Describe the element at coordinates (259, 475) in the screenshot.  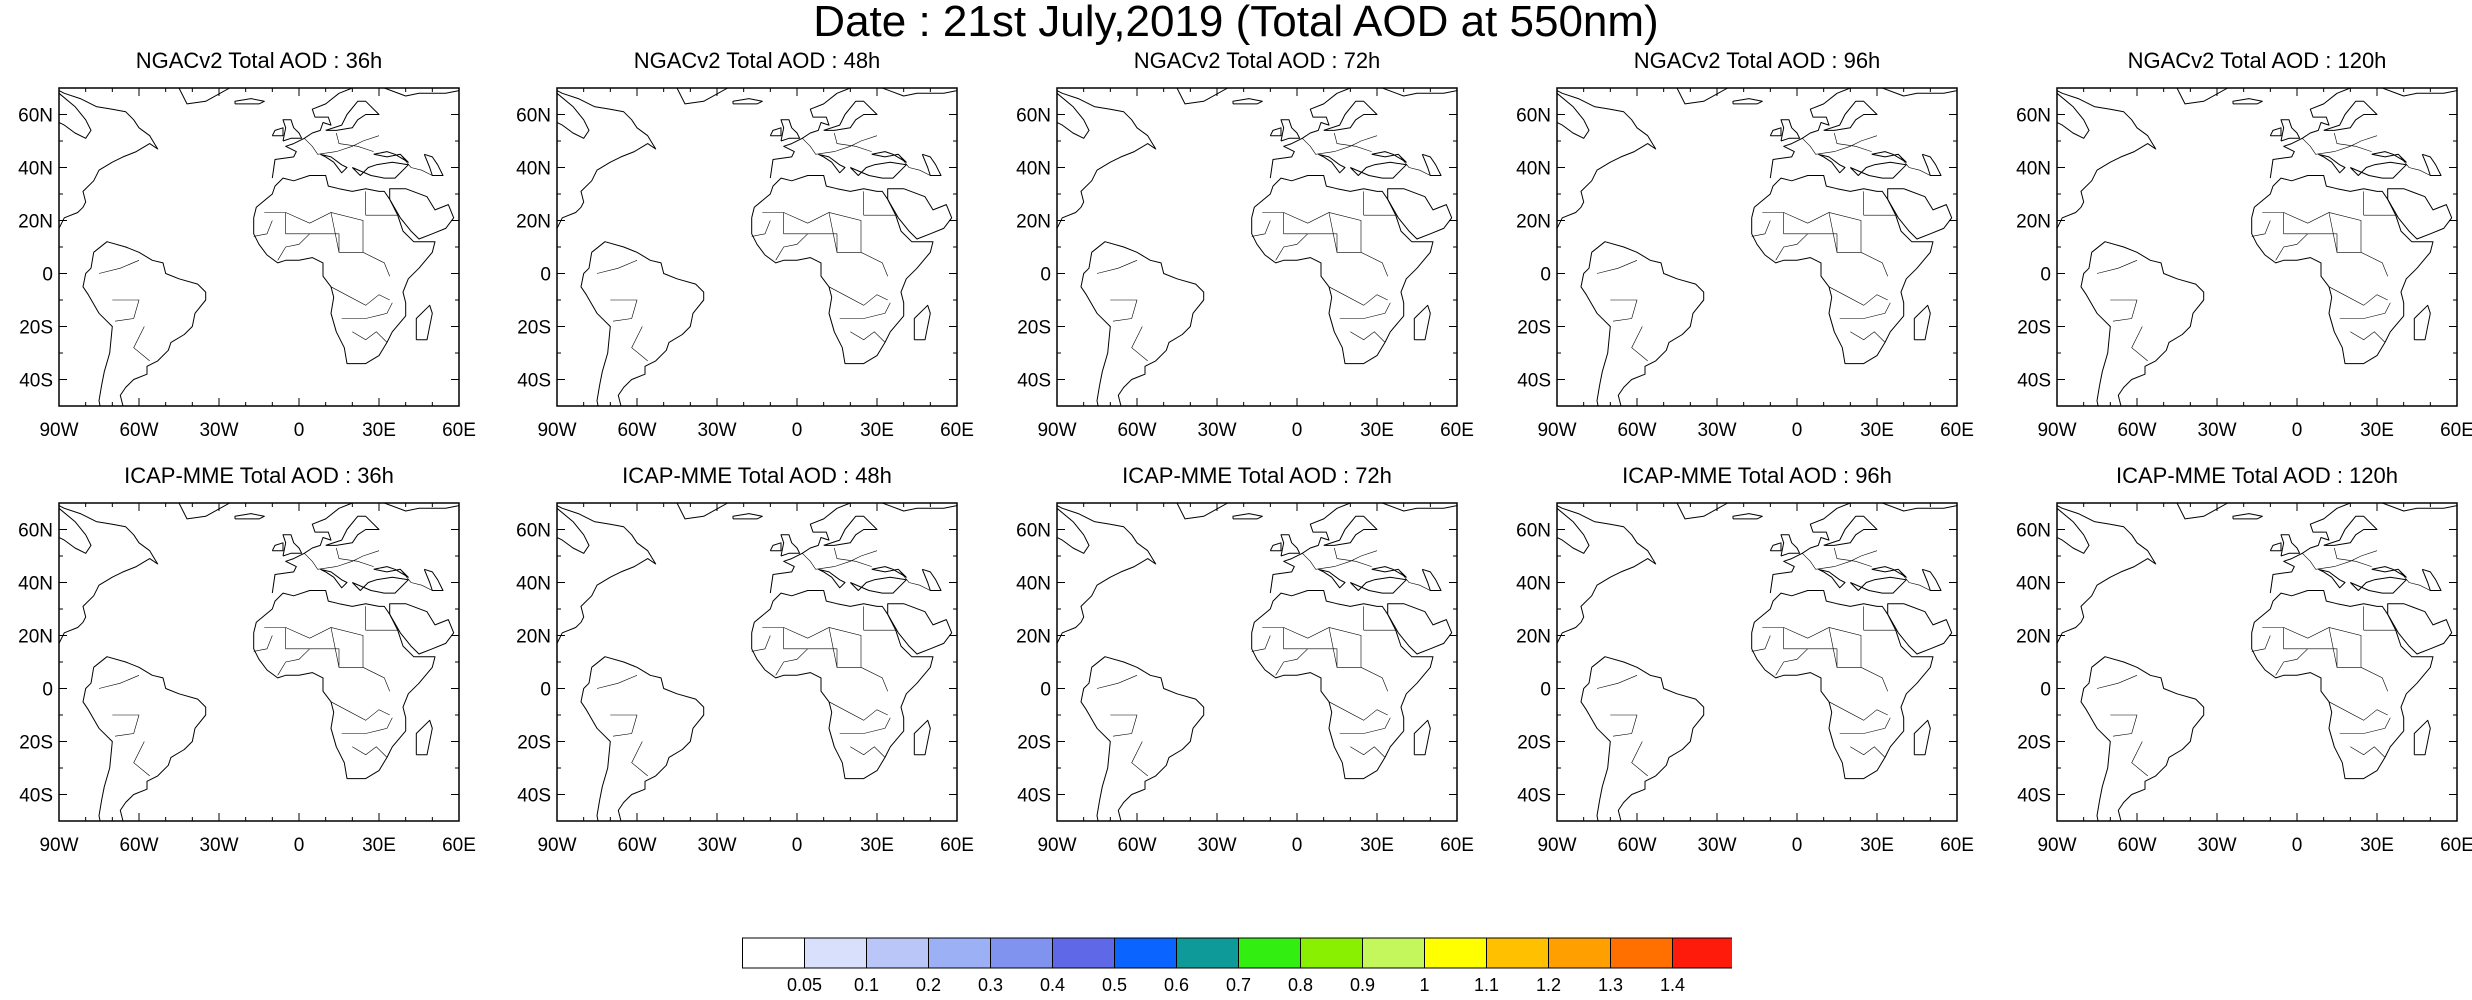
I see `panel-title: ICAP-MME Total AOD : 36h` at that location.